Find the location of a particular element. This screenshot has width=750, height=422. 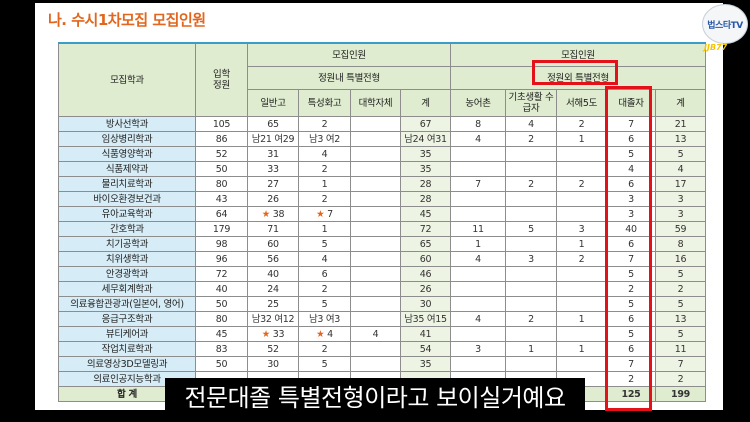

header-col: 서해5도 is located at coordinates (581, 103).